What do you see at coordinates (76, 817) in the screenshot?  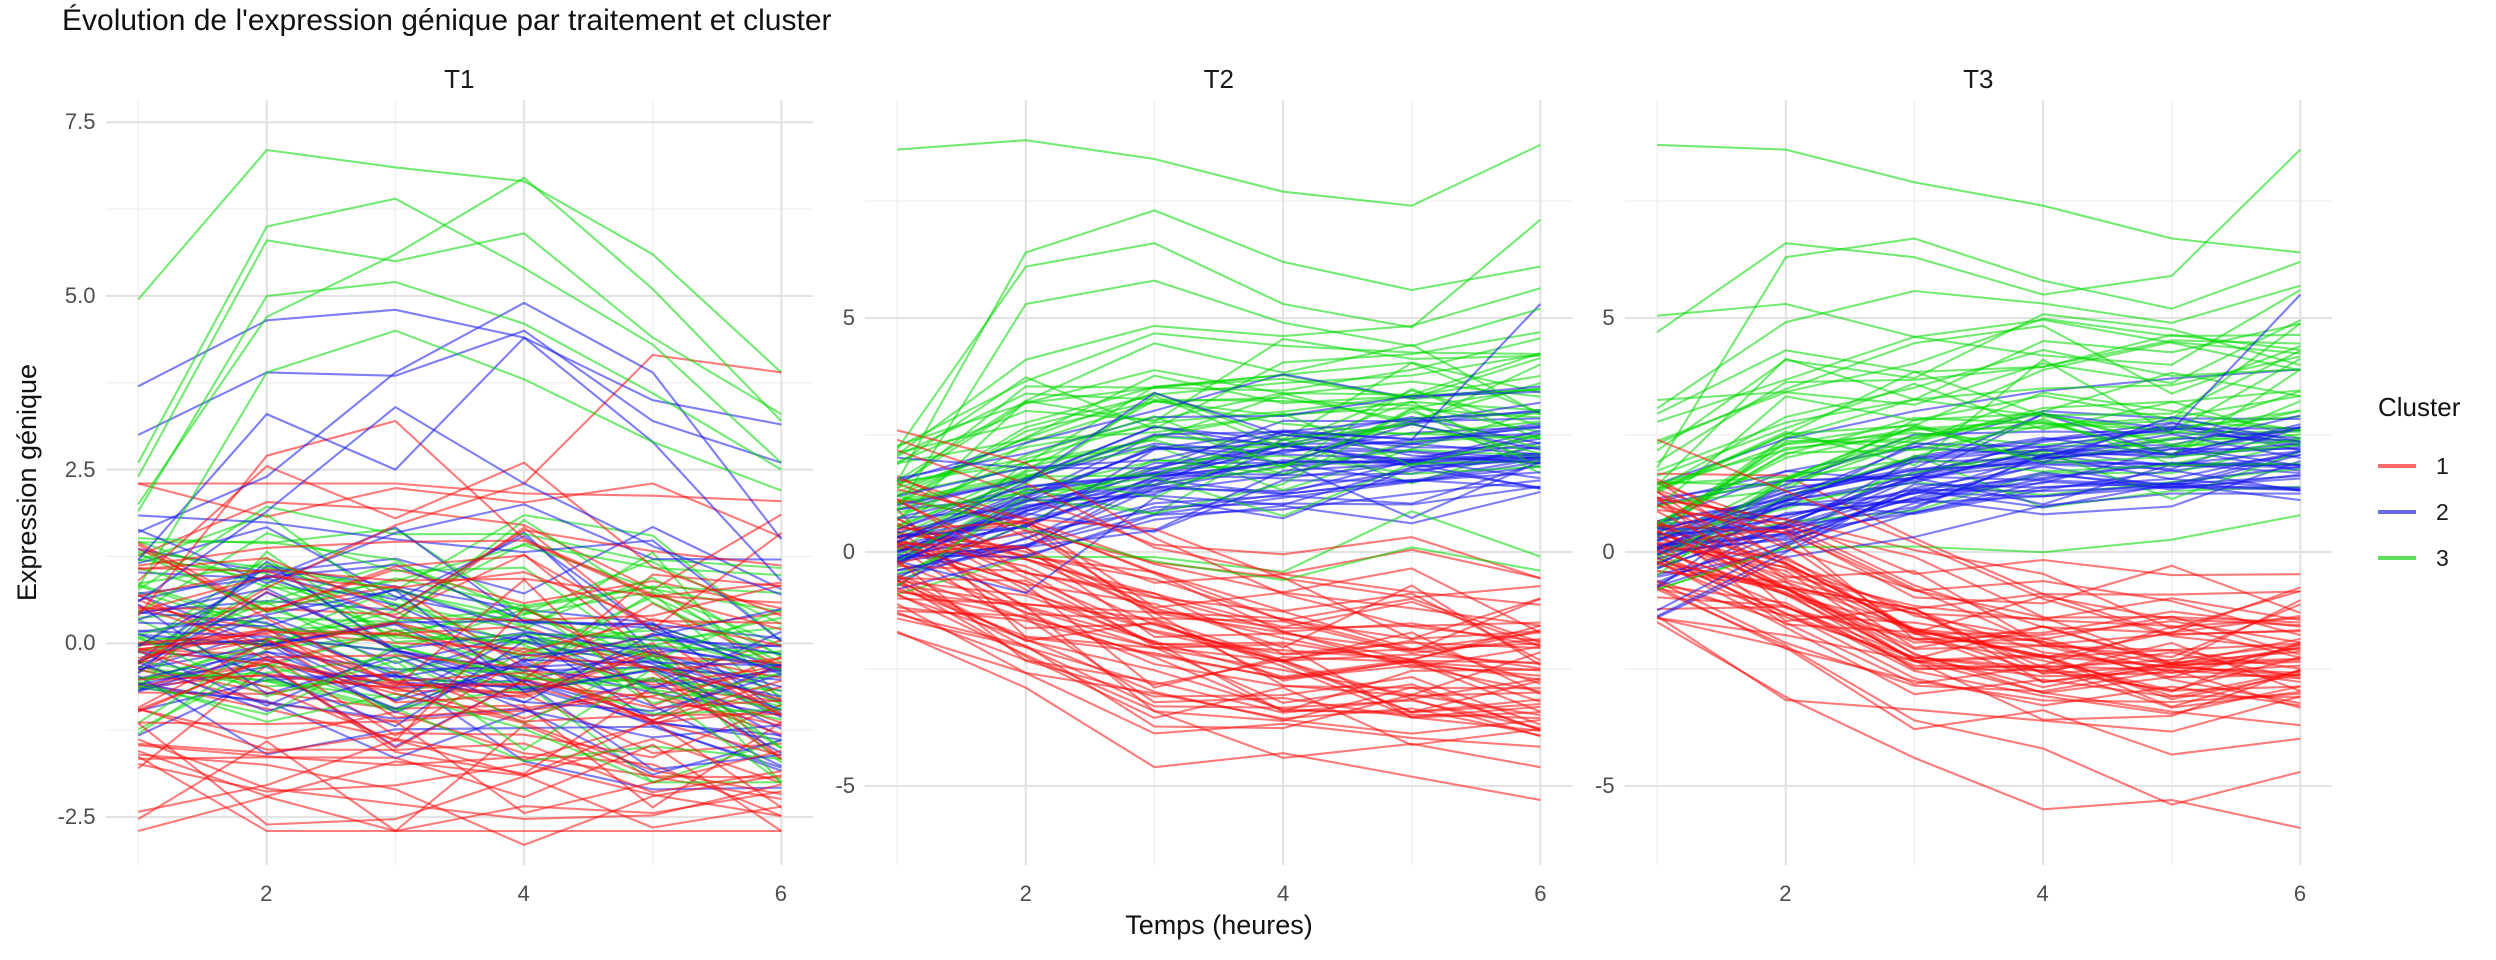 I see `y-tick-label: -2.5` at bounding box center [76, 817].